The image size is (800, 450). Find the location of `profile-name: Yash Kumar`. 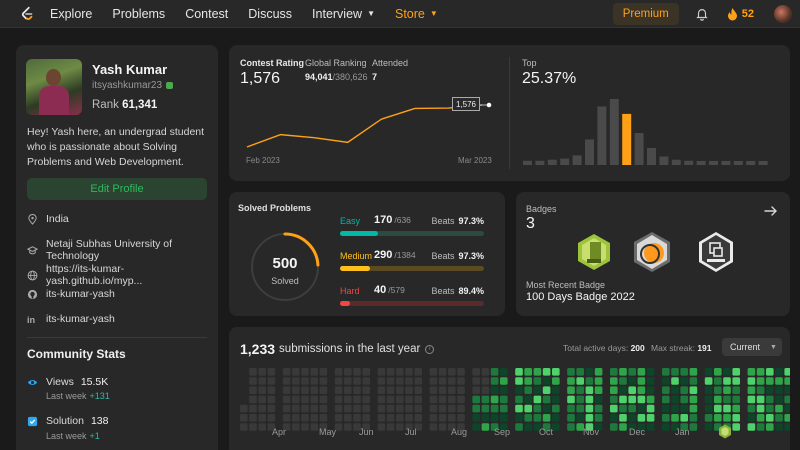

profile-name: Yash Kumar is located at coordinates (130, 69).